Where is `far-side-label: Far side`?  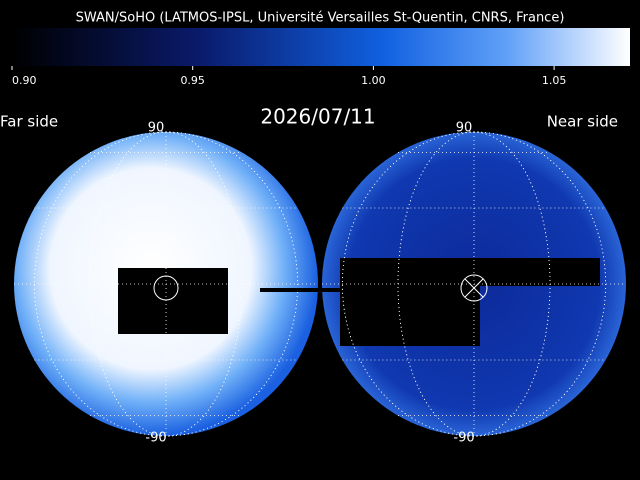
far-side-label: Far side is located at coordinates (29, 122).